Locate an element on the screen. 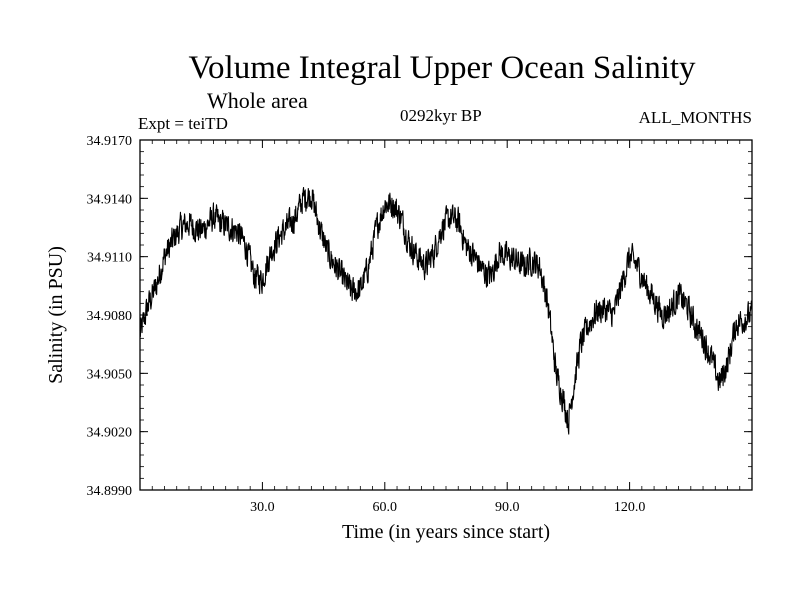 This screenshot has height=600, width=800. experiment-label: Expt = teiTD is located at coordinates (183, 123).